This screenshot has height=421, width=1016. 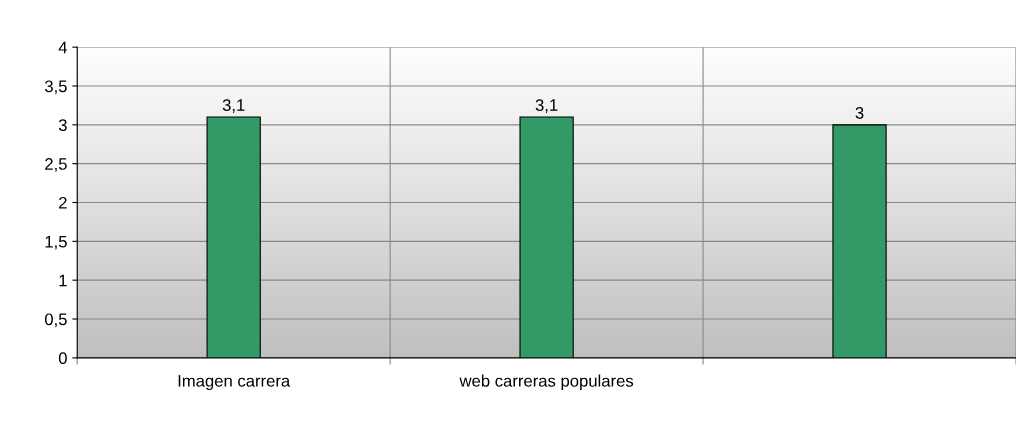 What do you see at coordinates (546, 382) in the screenshot?
I see `x-tick-label: web carreras populares` at bounding box center [546, 382].